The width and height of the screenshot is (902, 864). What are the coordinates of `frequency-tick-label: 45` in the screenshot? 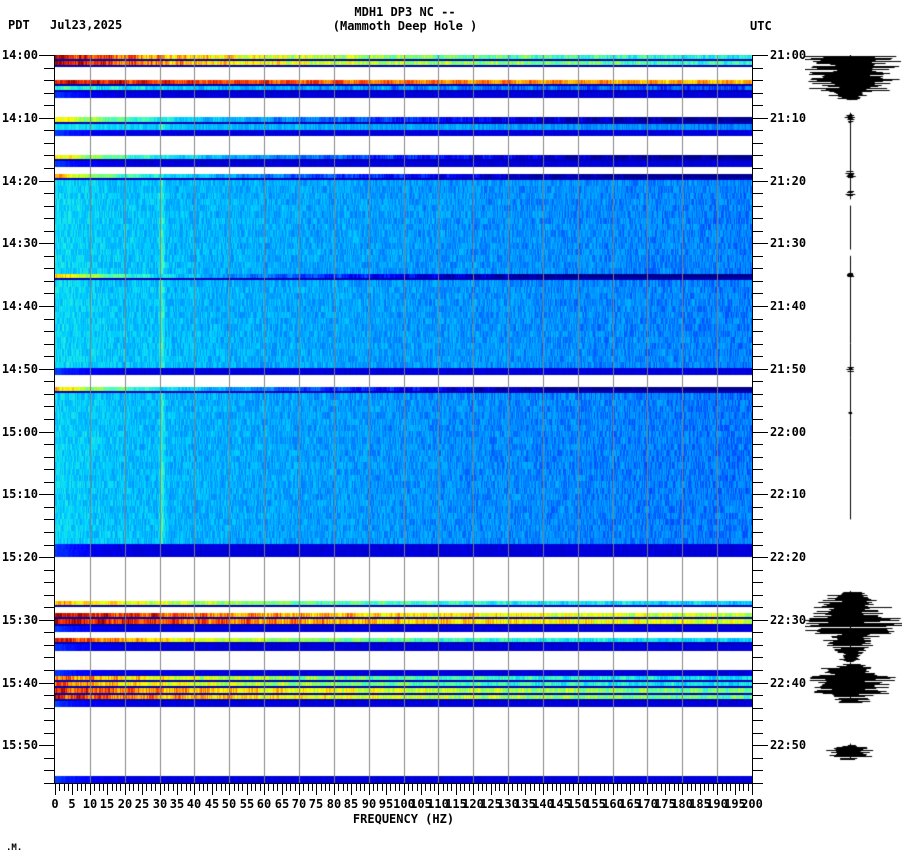 It's located at (212, 804).